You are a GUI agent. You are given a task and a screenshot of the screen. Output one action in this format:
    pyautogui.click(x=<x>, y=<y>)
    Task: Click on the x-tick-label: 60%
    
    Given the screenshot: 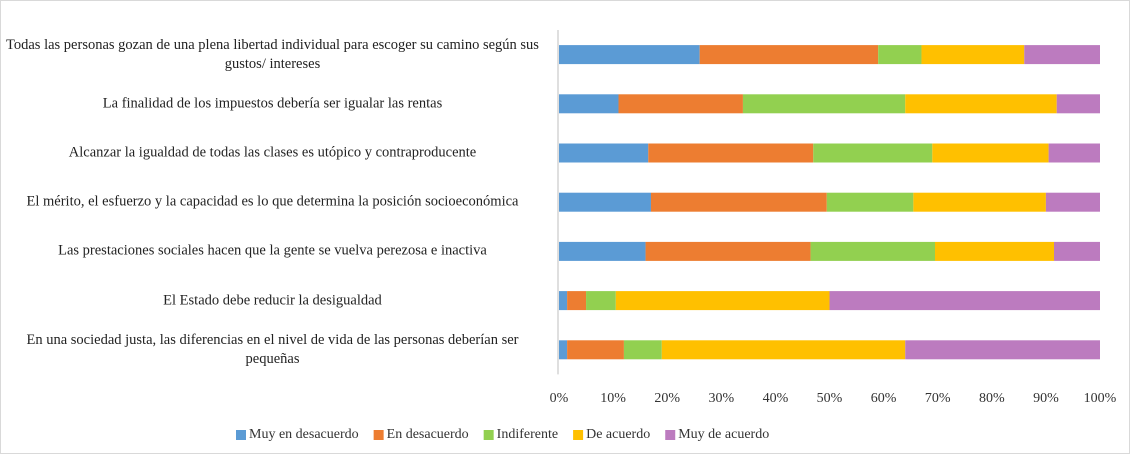 What is the action you would take?
    pyautogui.click(x=884, y=398)
    